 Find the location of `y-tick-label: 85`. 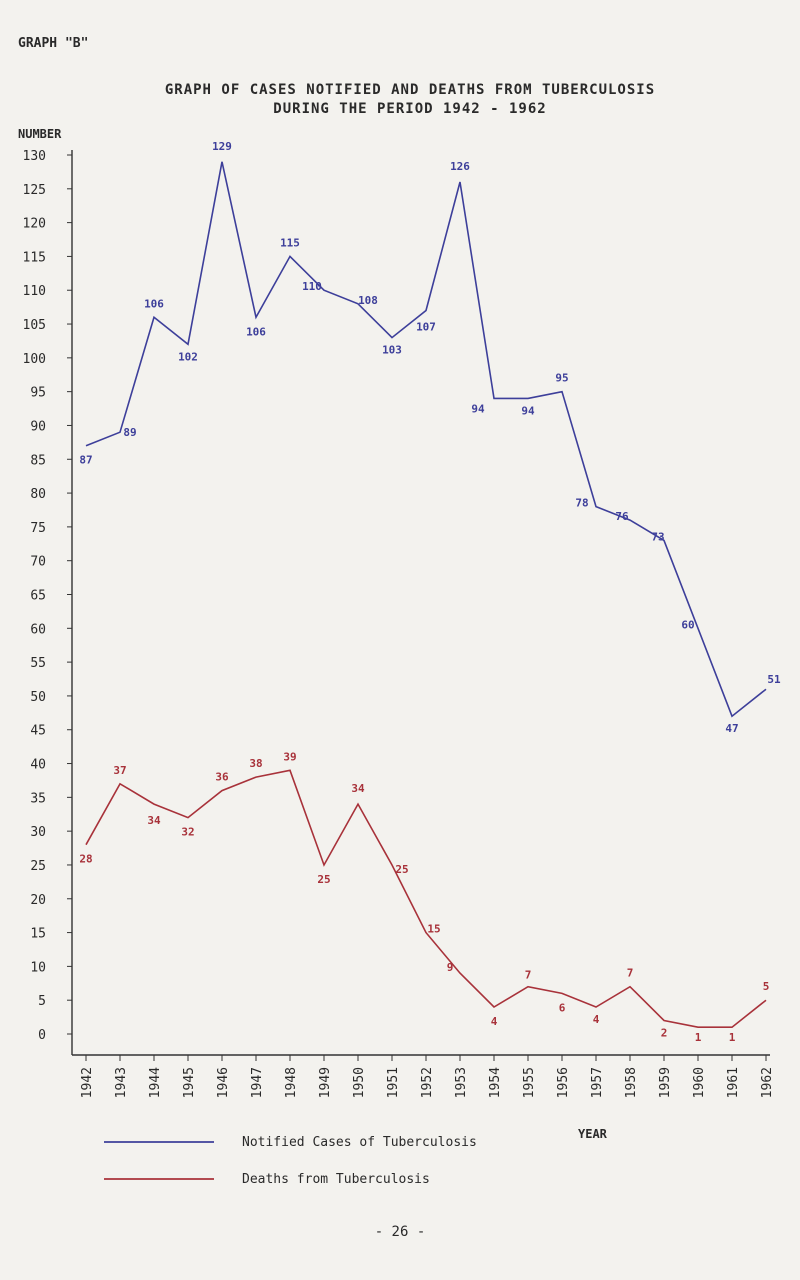

y-tick-label: 85 is located at coordinates (38, 460).